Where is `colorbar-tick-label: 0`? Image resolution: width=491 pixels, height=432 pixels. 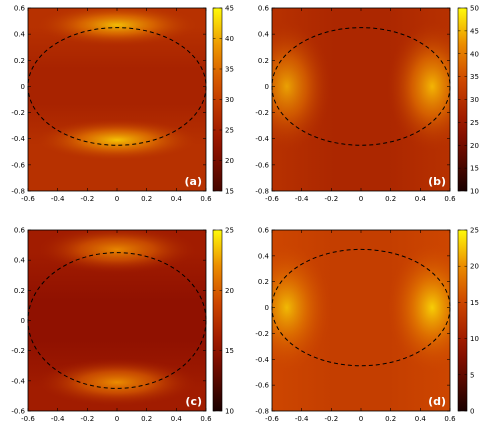 colorbar-tick-label: 0 is located at coordinates (472, 412).